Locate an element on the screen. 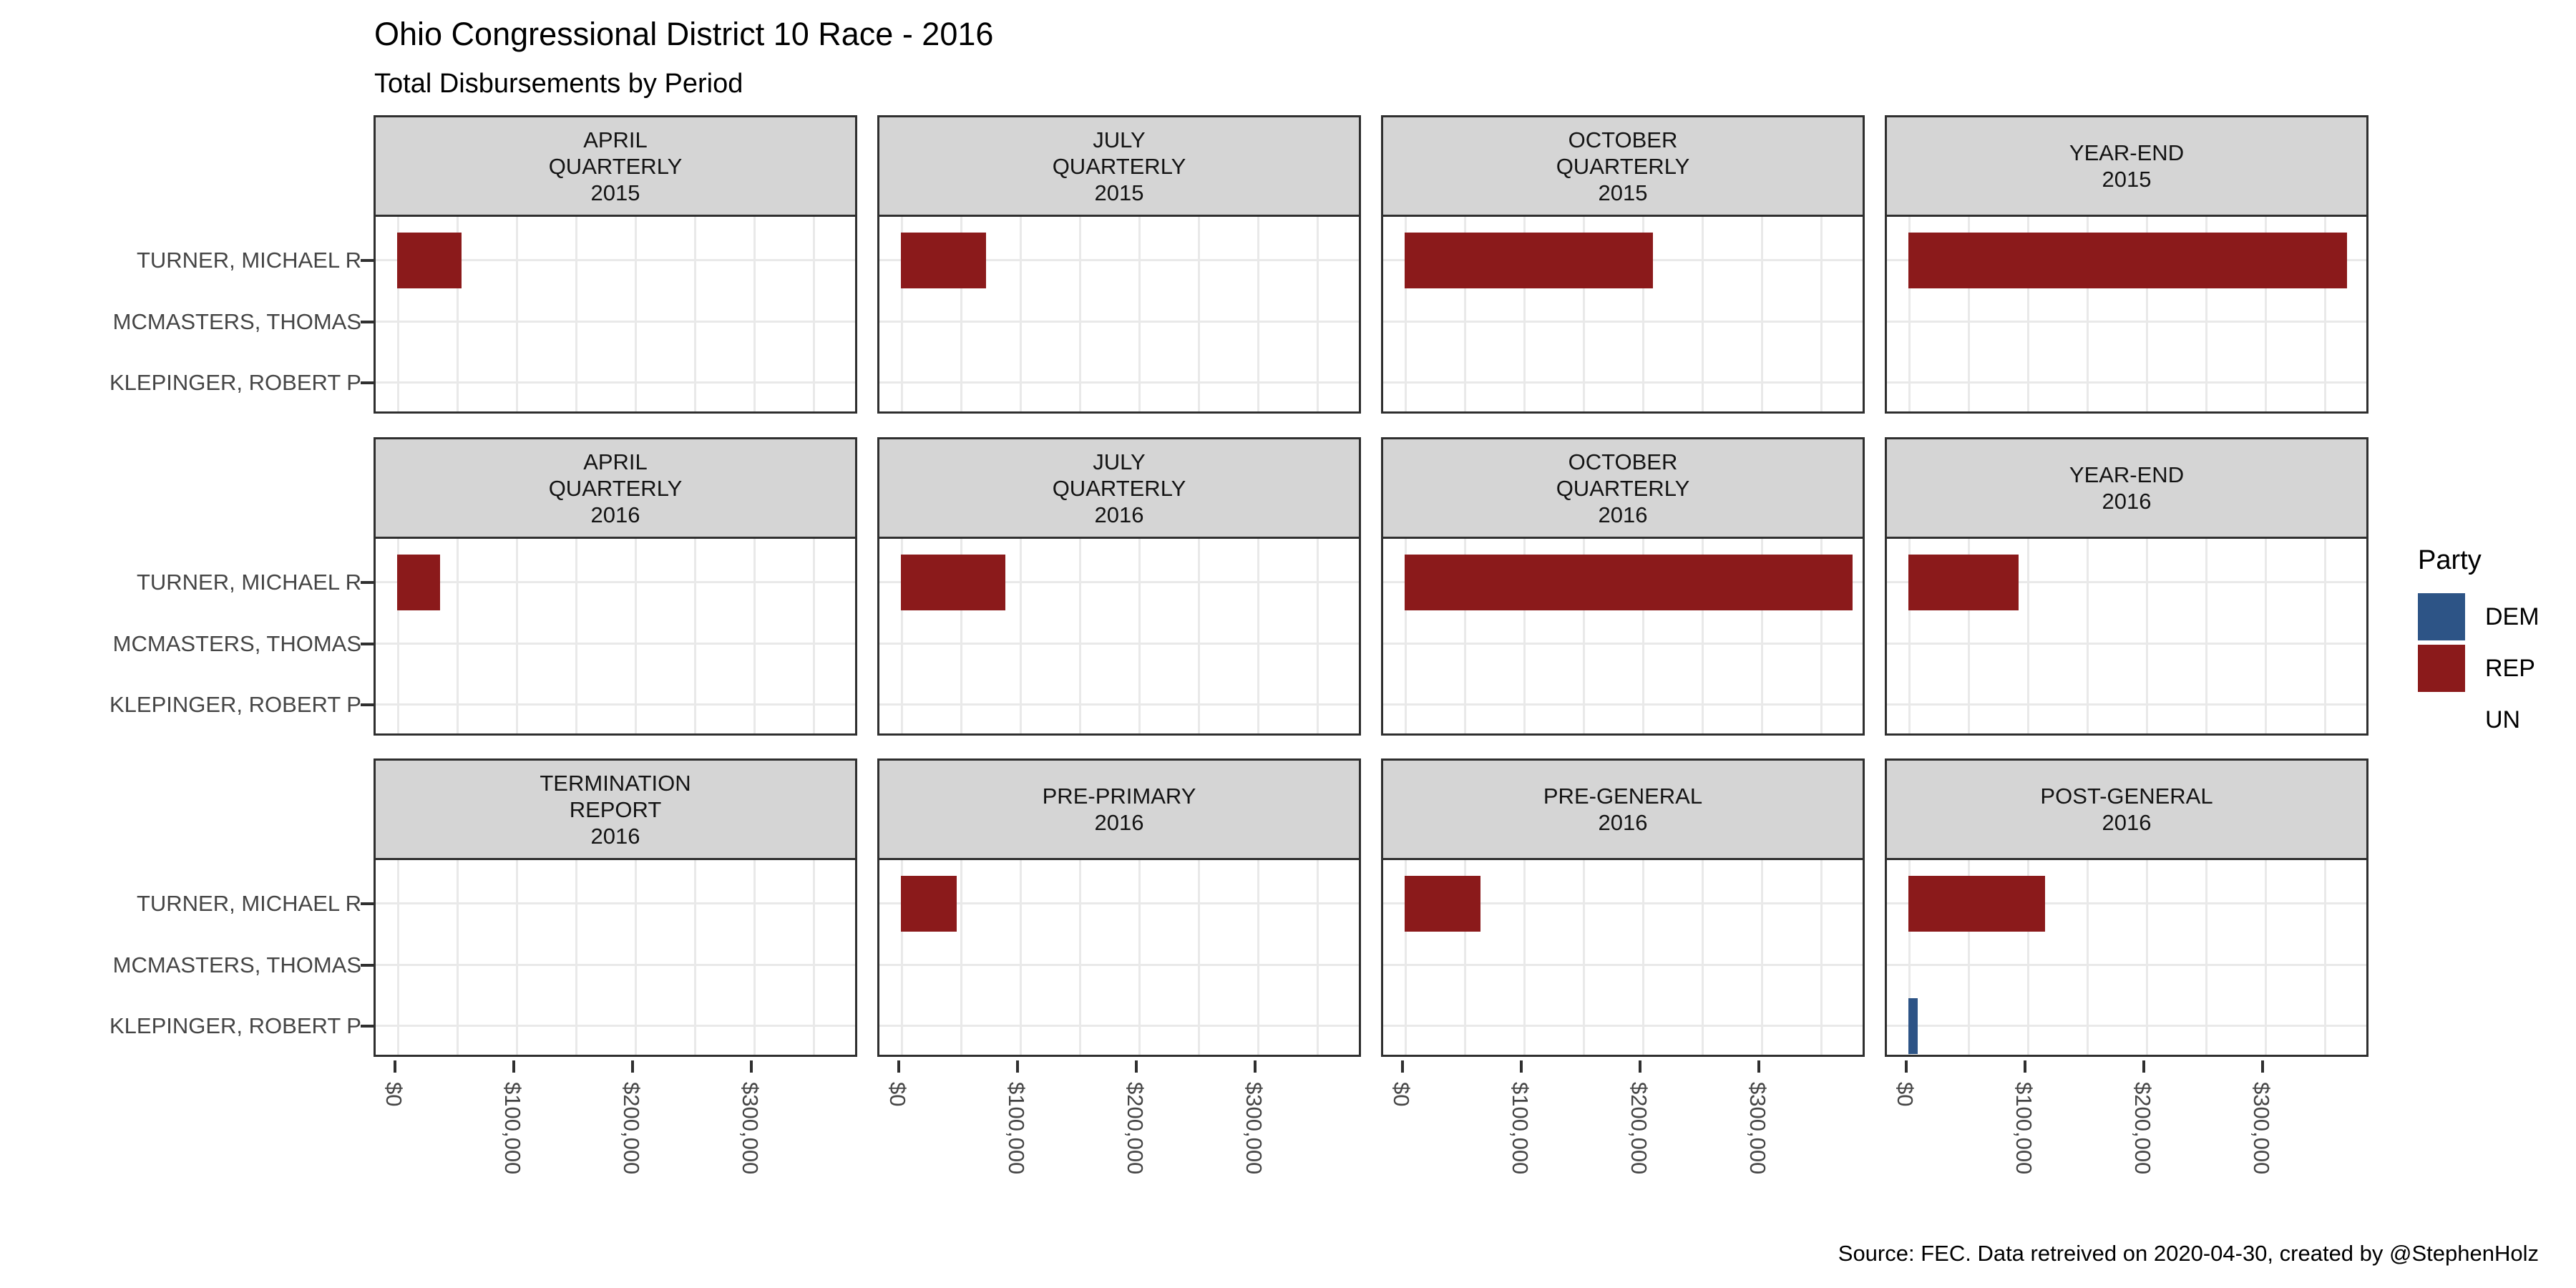  legend-swatch-un is located at coordinates (2441, 719).